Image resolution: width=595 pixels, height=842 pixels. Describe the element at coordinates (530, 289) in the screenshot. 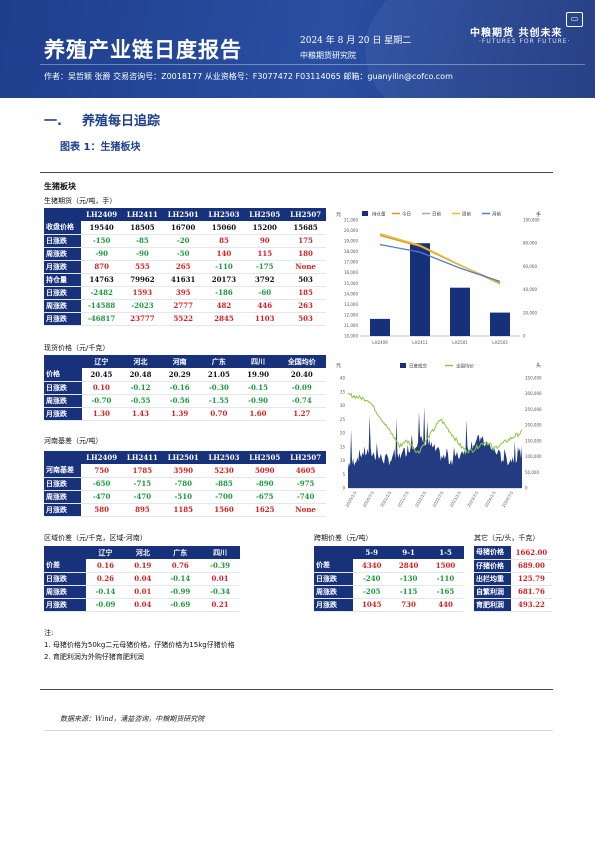

I see `y2-tick-label: 40,000` at that location.